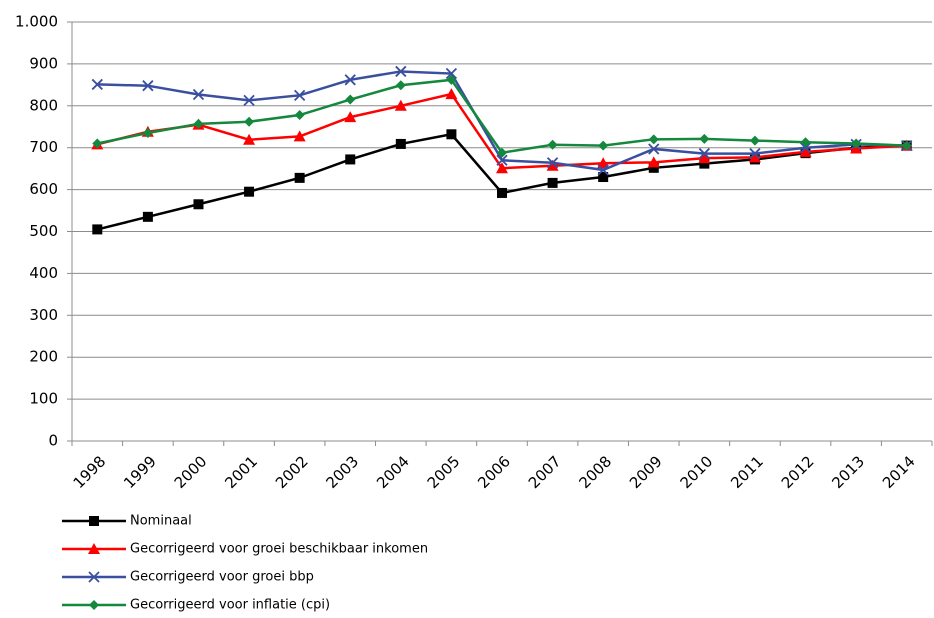  What do you see at coordinates (43, 147) in the screenshot?
I see `y-tick-label: 700` at bounding box center [43, 147].